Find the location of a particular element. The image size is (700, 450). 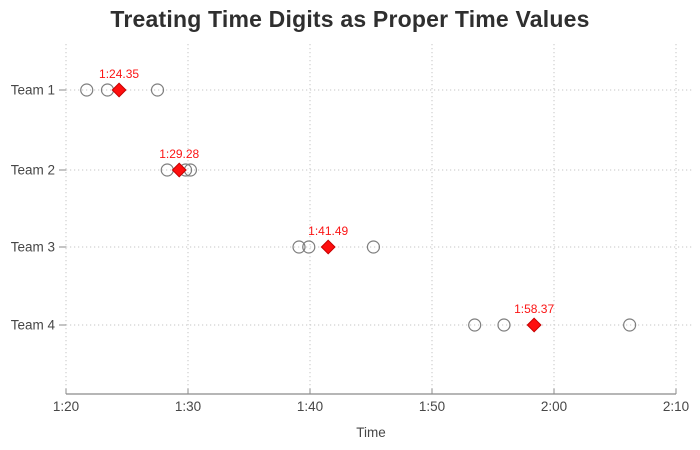

mean-label: 1:41.49 is located at coordinates (328, 231).